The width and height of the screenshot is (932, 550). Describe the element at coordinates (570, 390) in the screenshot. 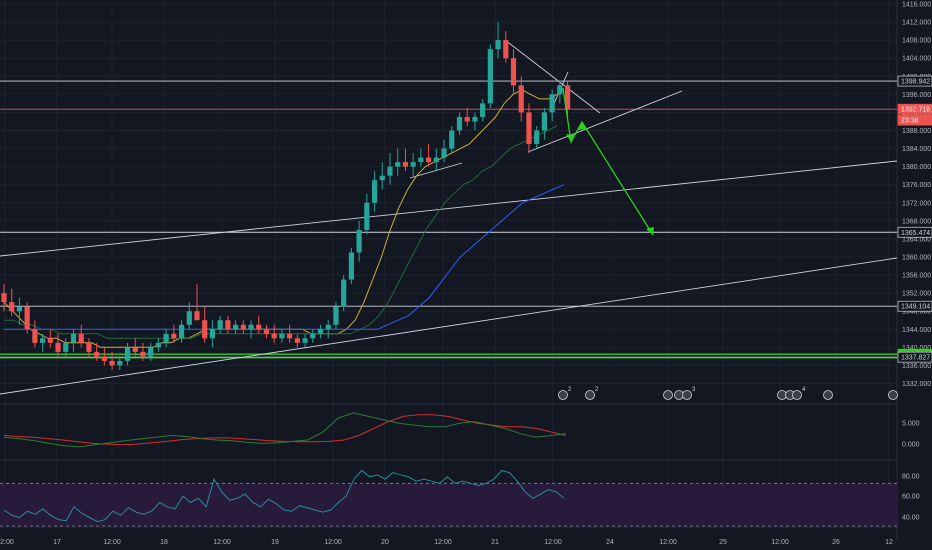

I see `event-marker-count: 2` at that location.